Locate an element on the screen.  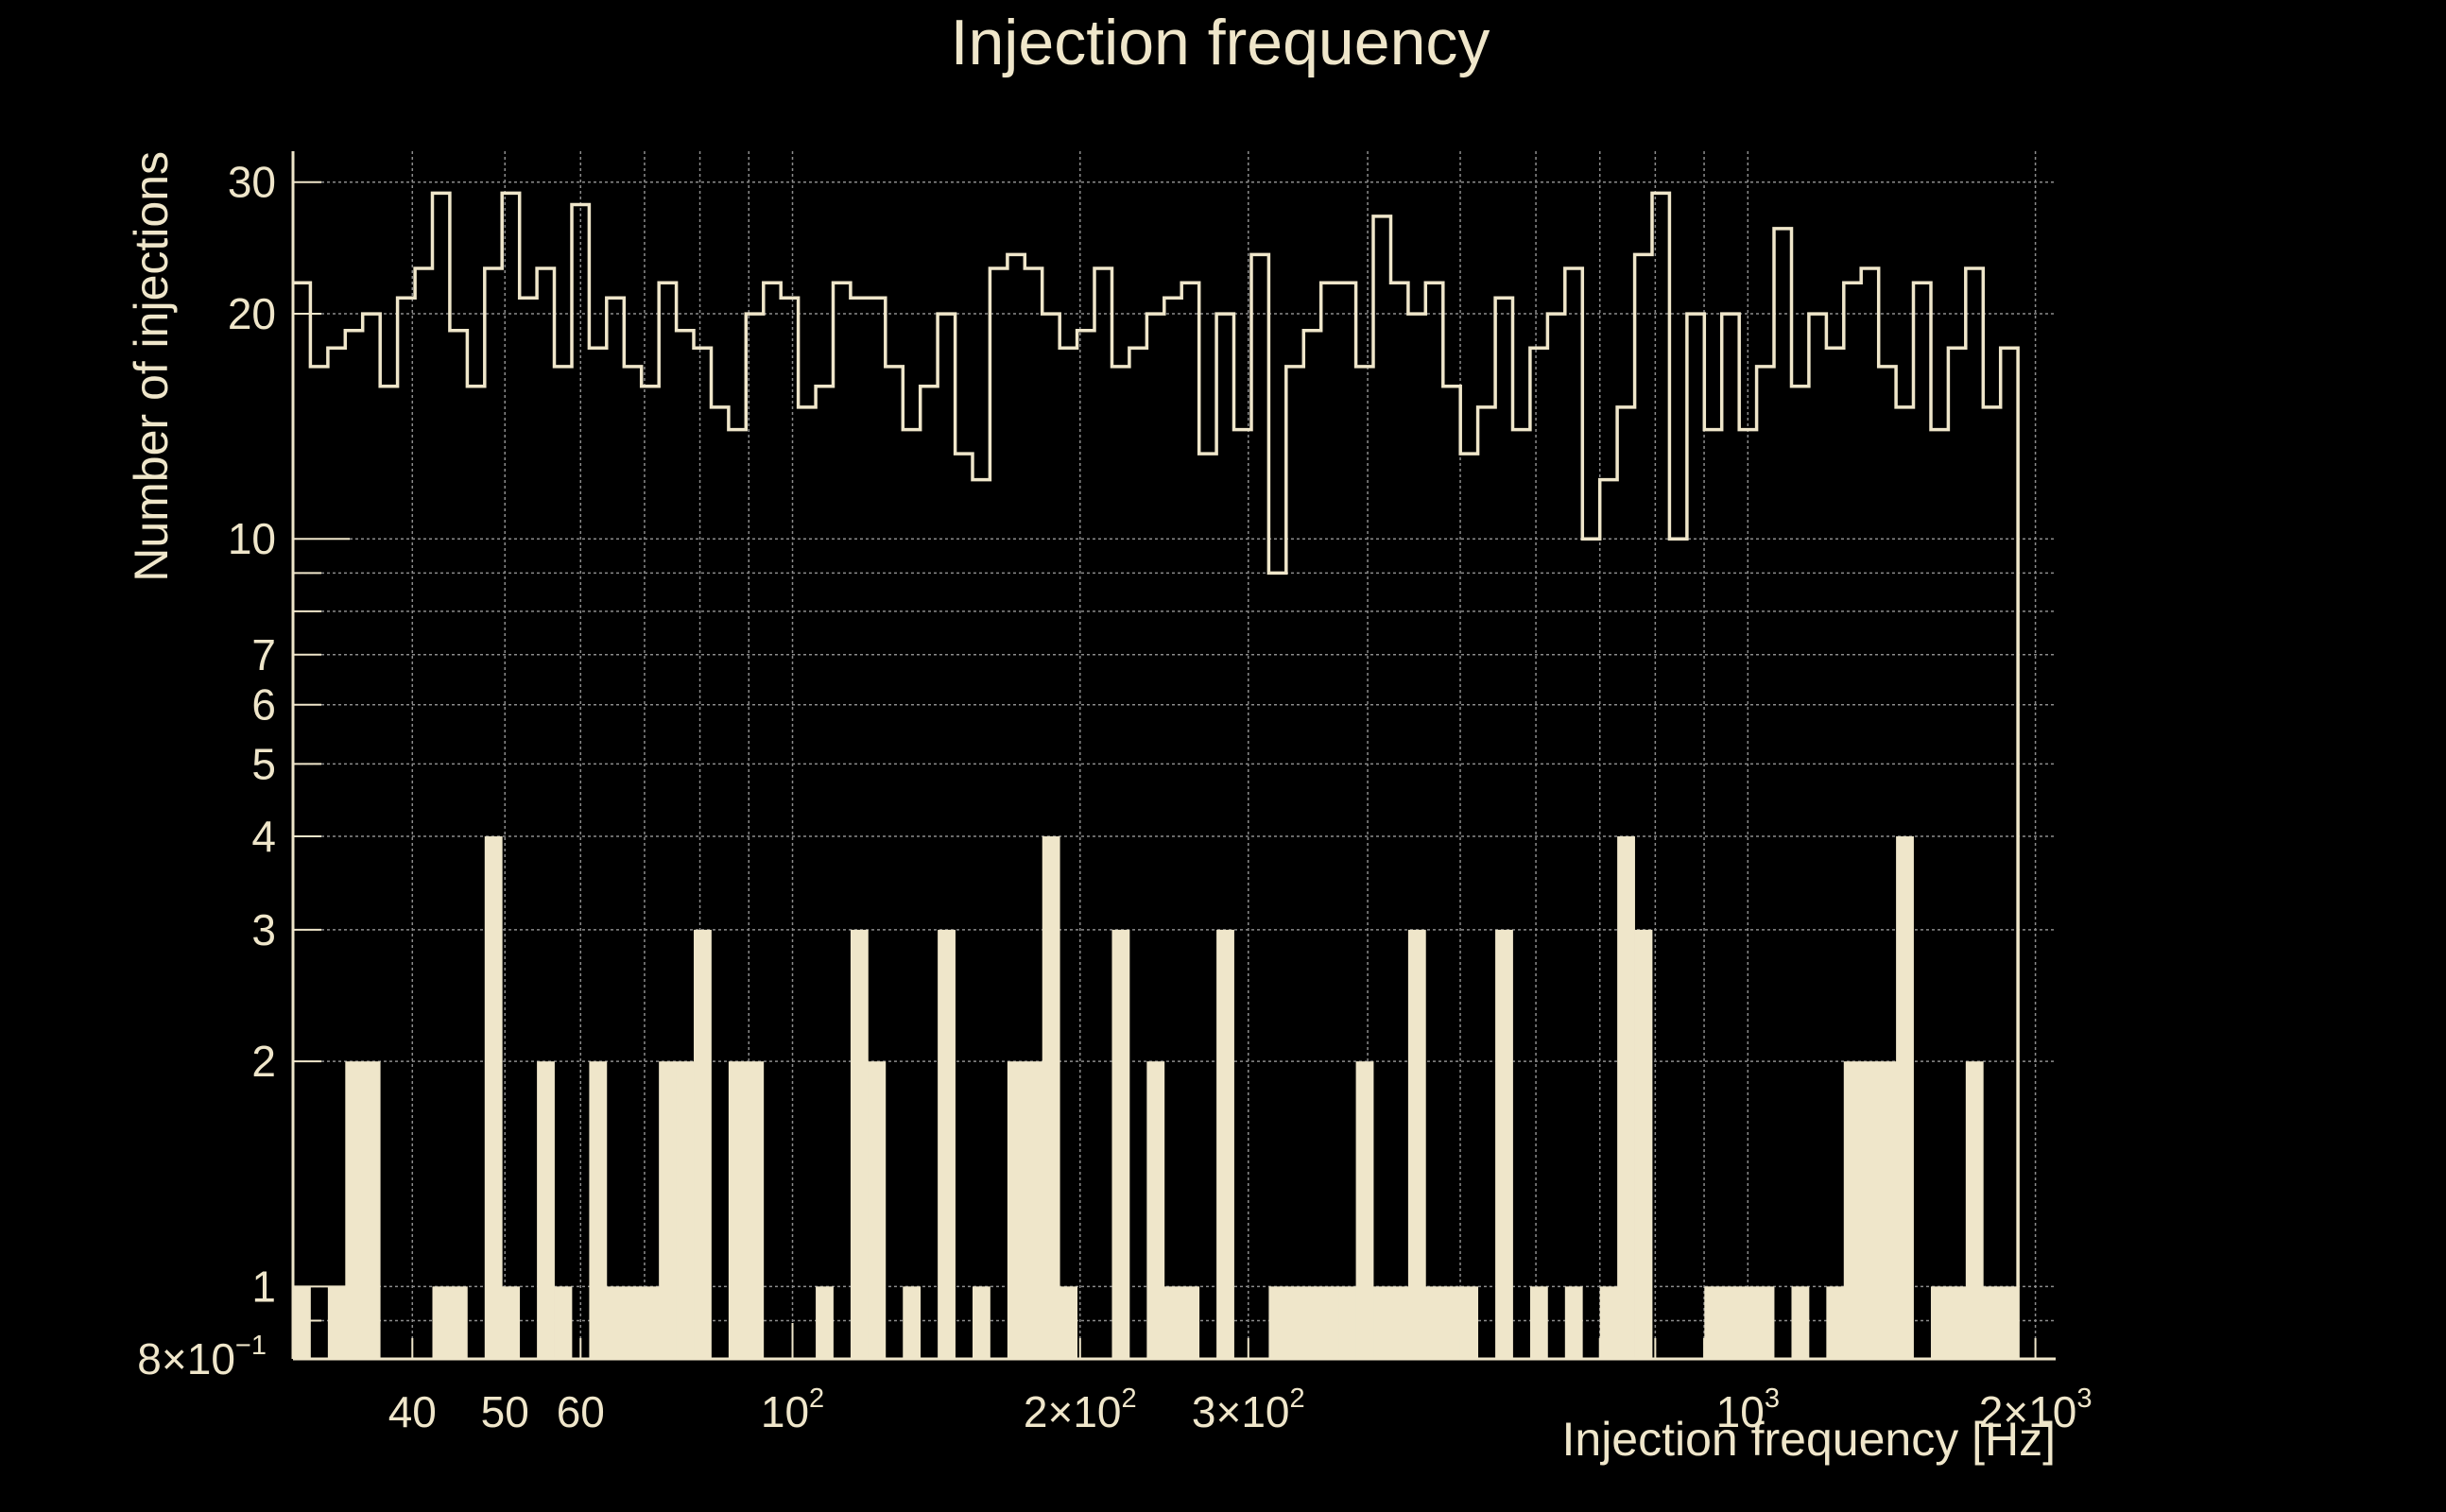
y-tick-labels: 8×10⁻¹ 1 2 3 4 5 67 10 20 30 is located at coordinates (207, 770).